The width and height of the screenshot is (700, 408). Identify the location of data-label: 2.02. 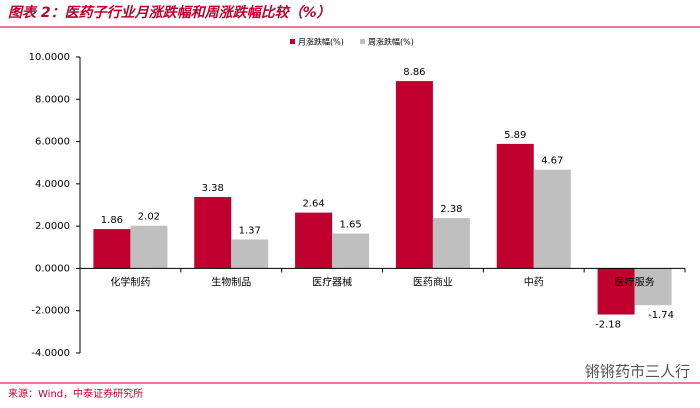
(149, 217).